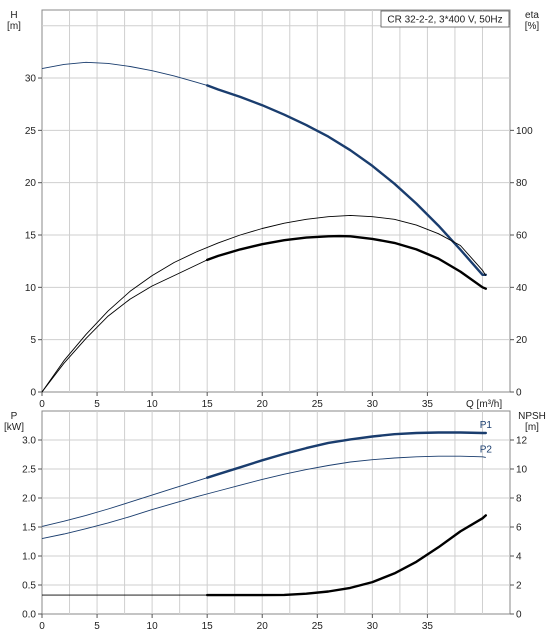 This screenshot has height=630, width=555. I want to click on y-tick-label: 25, so click(31, 131).